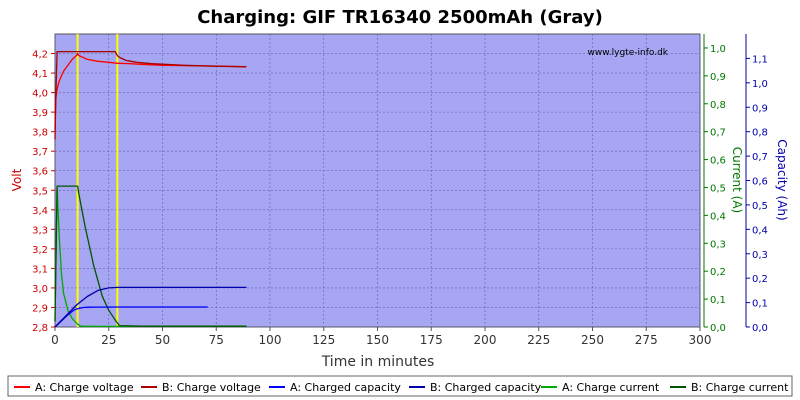  Describe the element at coordinates (40, 211) in the screenshot. I see `voltage-tick-label: 3,4` at that location.